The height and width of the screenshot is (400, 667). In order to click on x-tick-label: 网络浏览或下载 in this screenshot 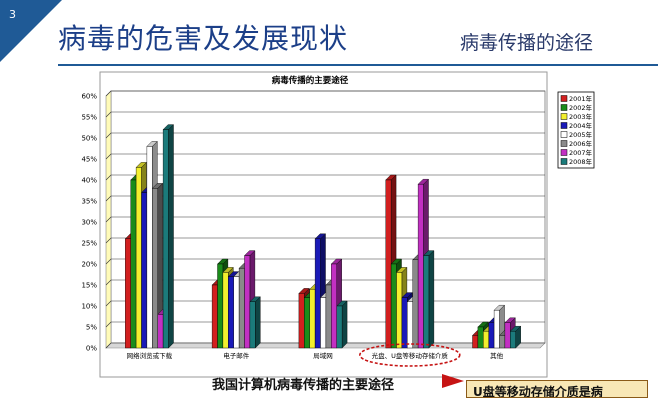, I will do `click(150, 355)`.